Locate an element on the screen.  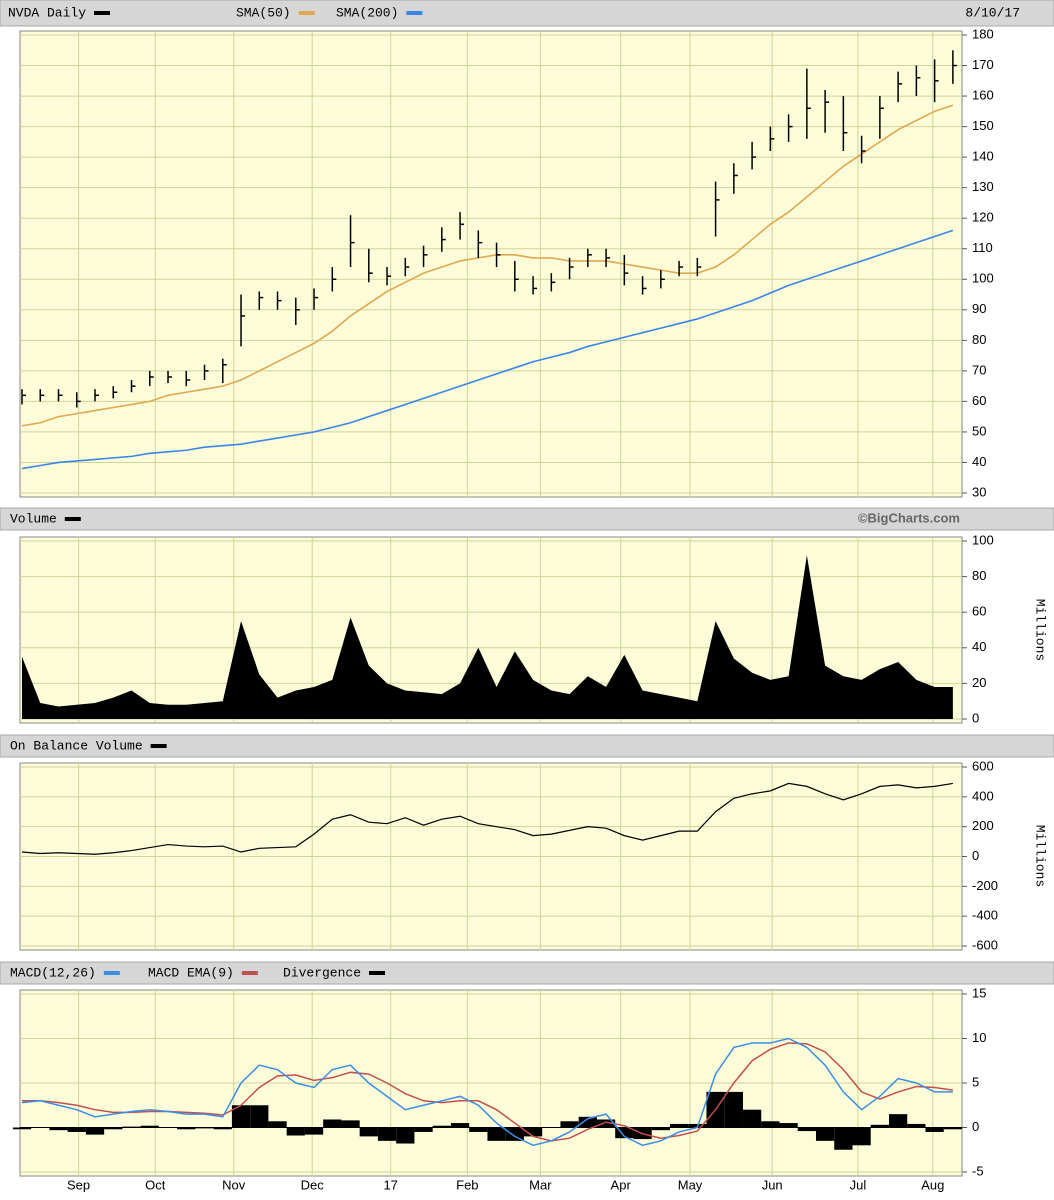
legend-label: SMA(50) is located at coordinates (263, 12).